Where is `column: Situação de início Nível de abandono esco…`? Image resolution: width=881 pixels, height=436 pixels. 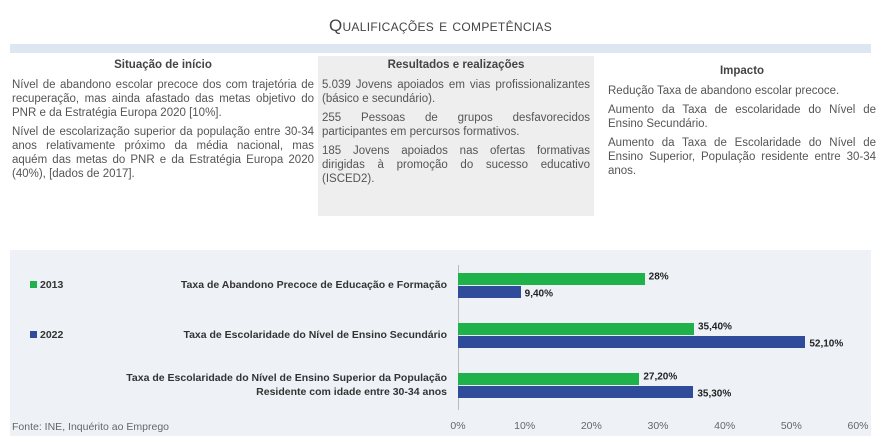 column: Situação de início Nível de abandono esco… is located at coordinates (163, 124).